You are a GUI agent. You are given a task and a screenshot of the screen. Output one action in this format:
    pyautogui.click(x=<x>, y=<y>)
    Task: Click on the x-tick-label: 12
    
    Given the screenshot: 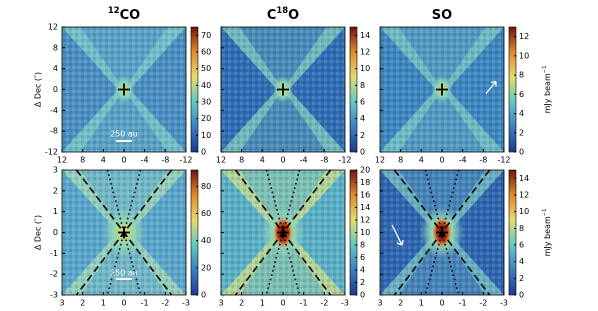 What is the action you would take?
    pyautogui.click(x=221, y=160)
    